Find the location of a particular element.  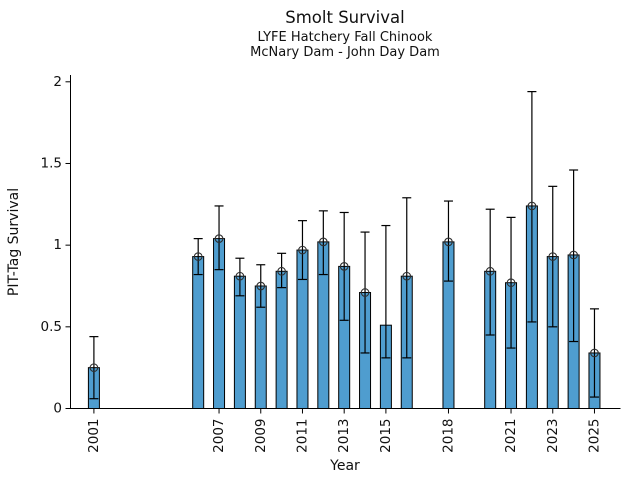

x-axis-label: Year is located at coordinates (345, 466).